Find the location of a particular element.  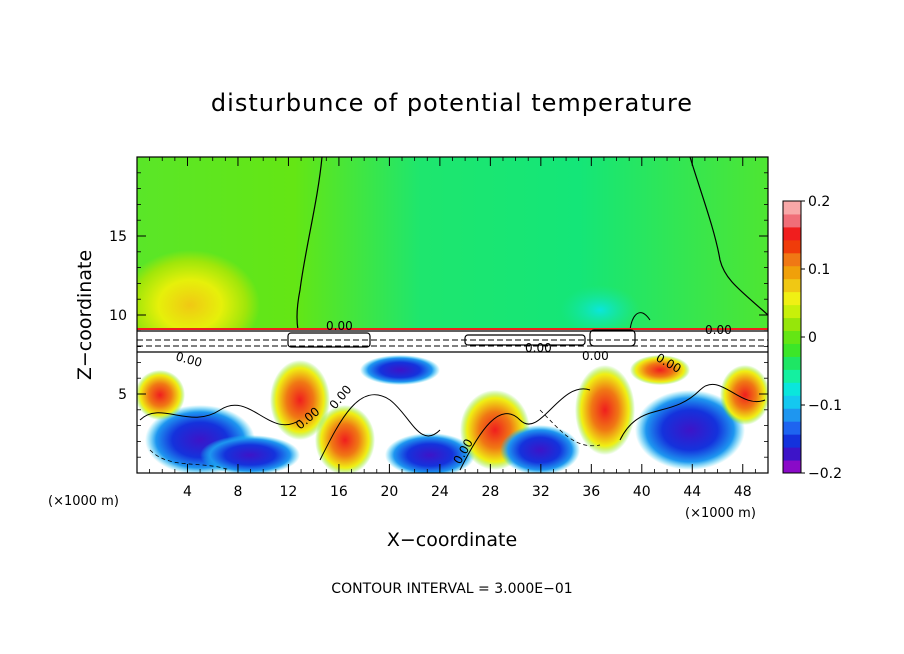

x-tick-label: 16 is located at coordinates (339, 492).